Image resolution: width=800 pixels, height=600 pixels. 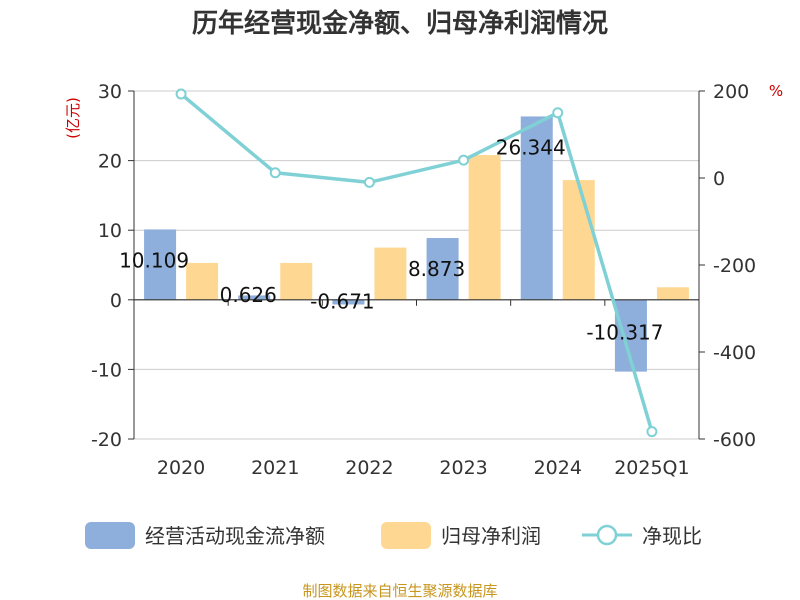 I want to click on category-label: 2023, so click(x=463, y=468).